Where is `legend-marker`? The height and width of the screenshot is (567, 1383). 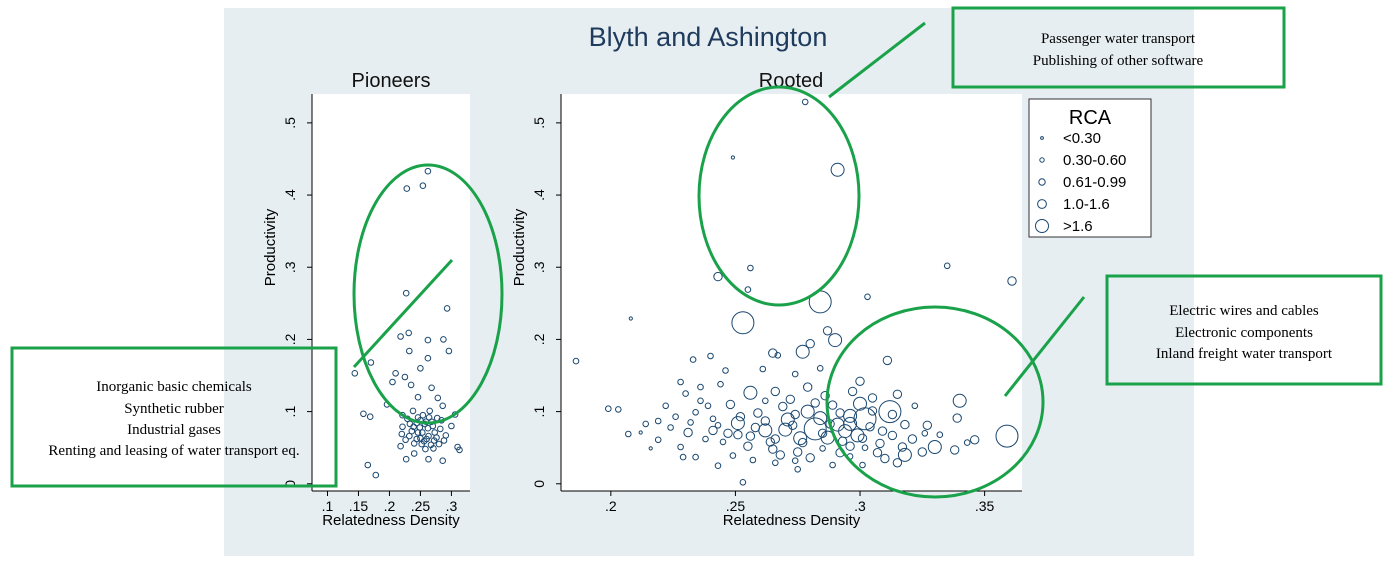 legend-marker is located at coordinates (1042, 138).